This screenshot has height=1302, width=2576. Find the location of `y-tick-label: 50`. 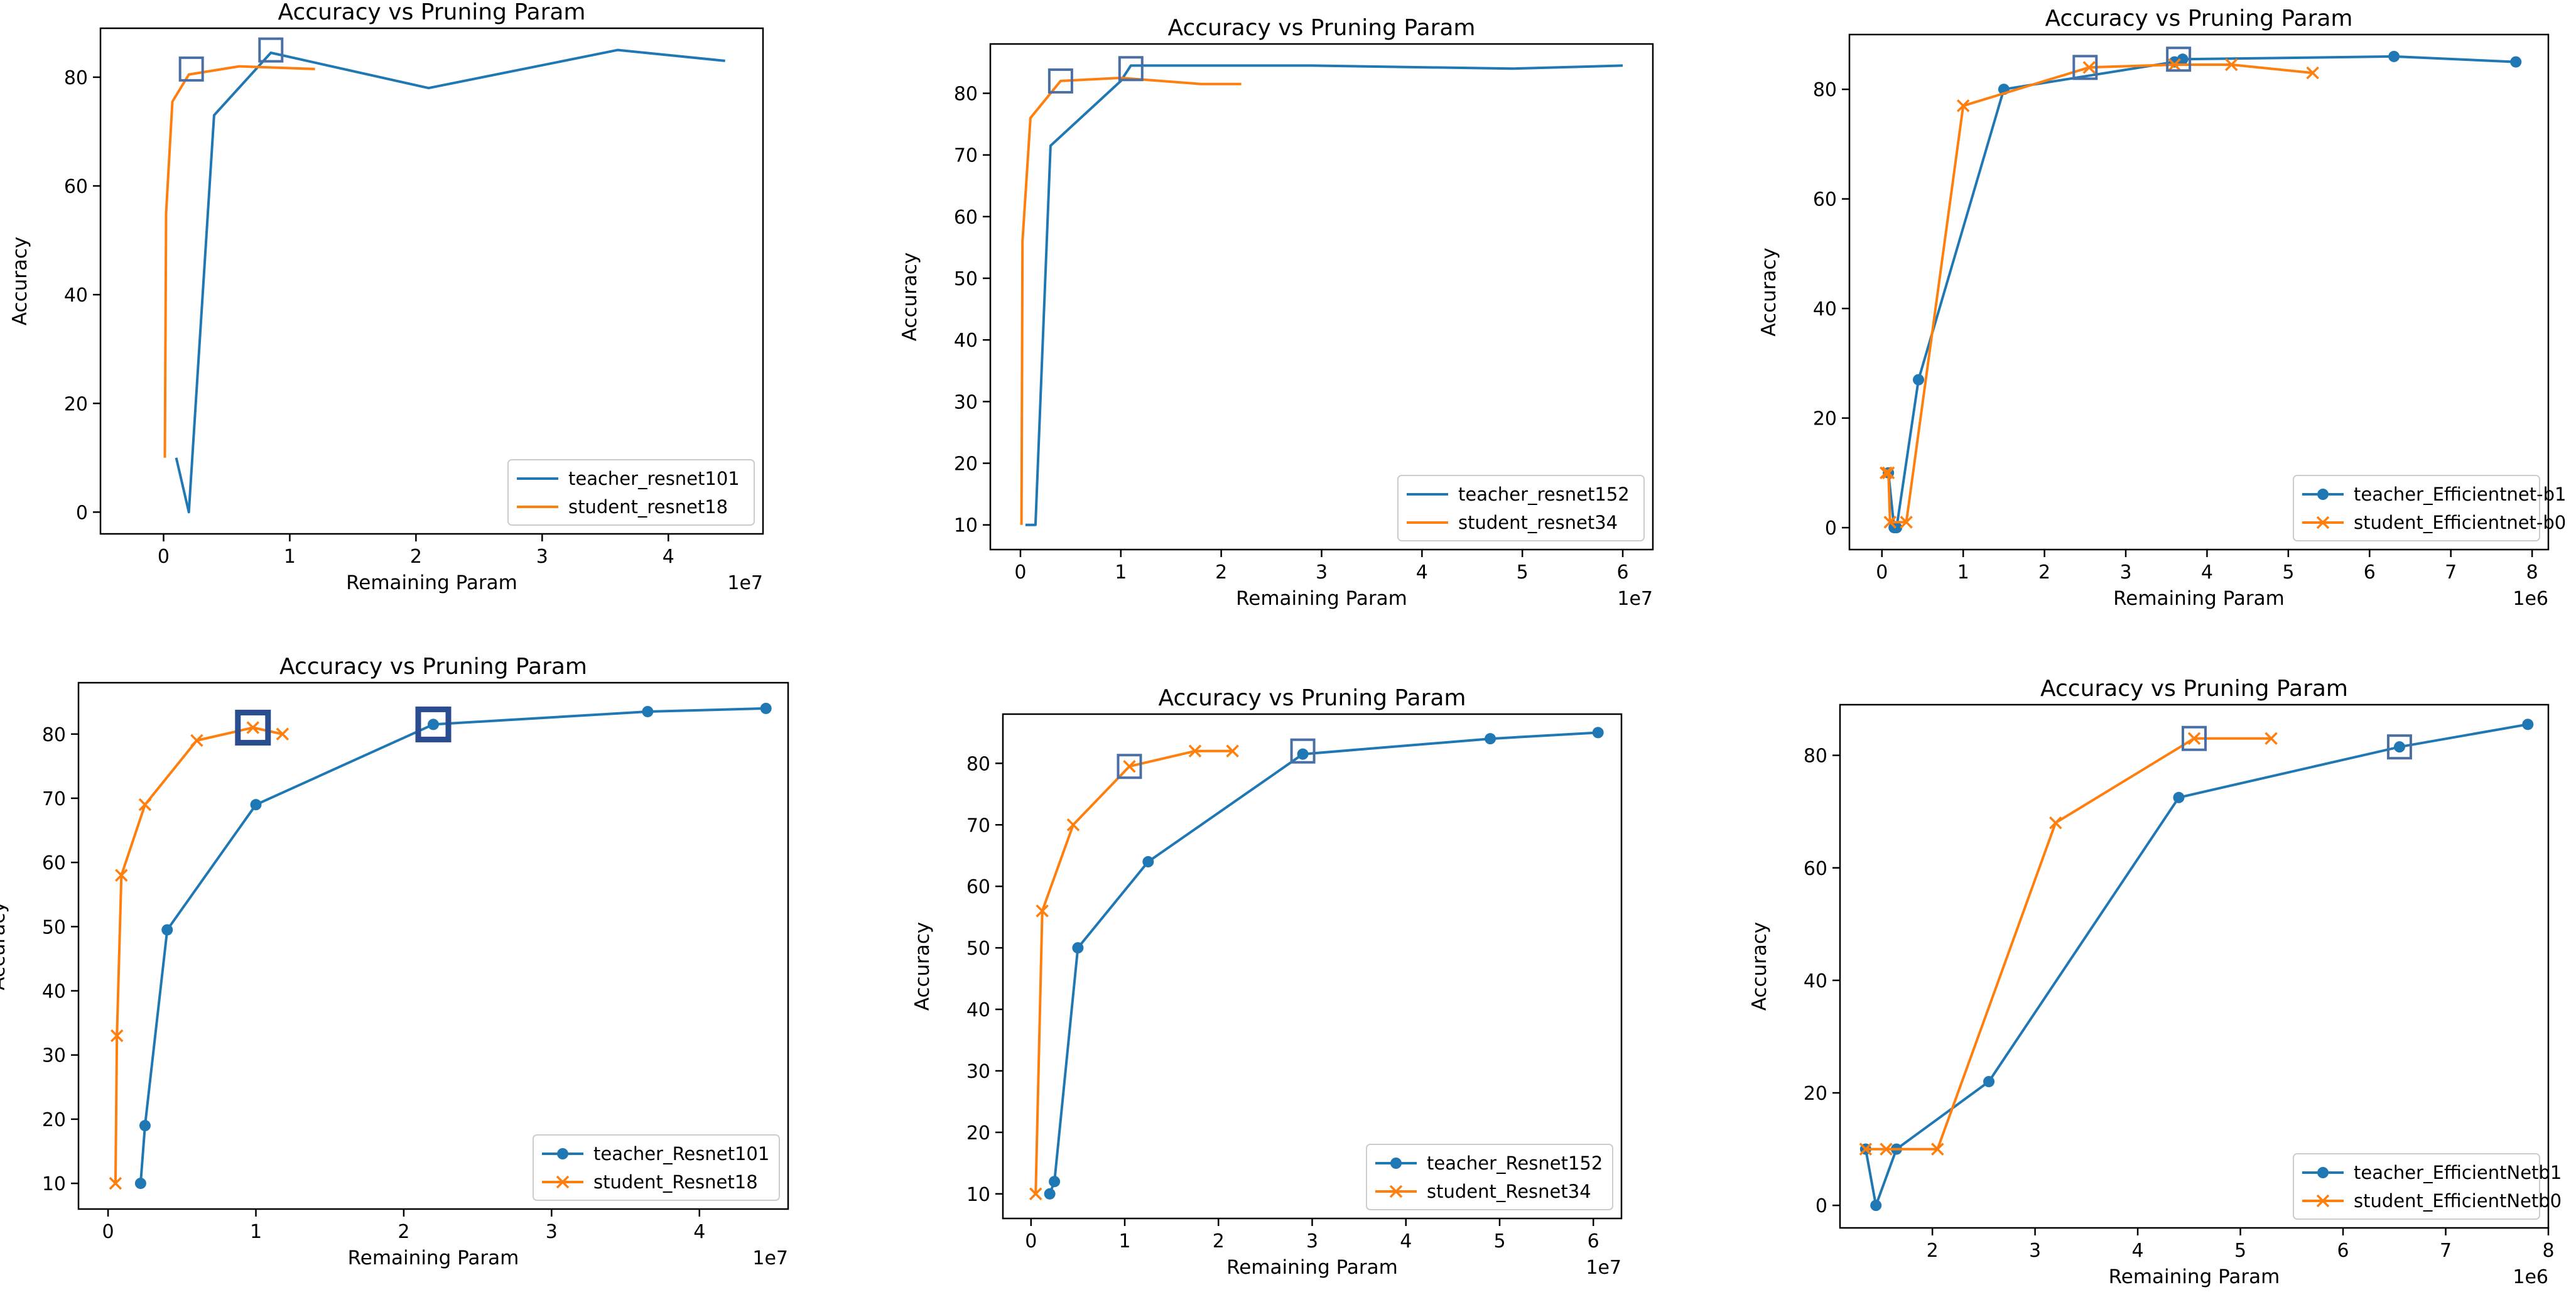

y-tick-label: 50 is located at coordinates (54, 927).